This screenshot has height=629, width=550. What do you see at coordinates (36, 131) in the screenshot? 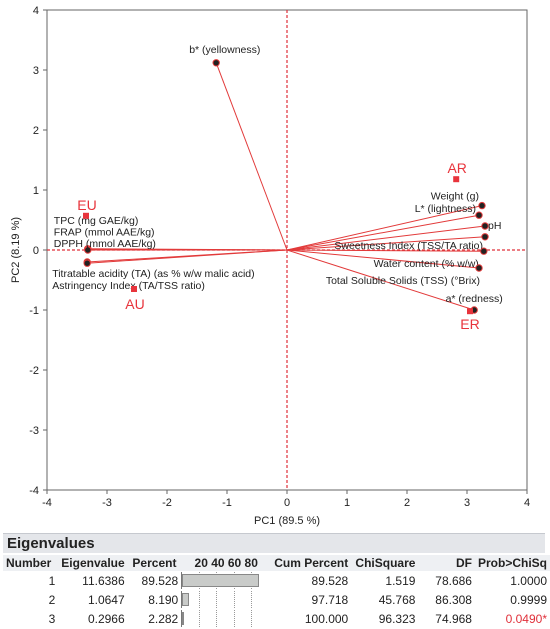
I see `y-tick-label: 2` at bounding box center [36, 131].